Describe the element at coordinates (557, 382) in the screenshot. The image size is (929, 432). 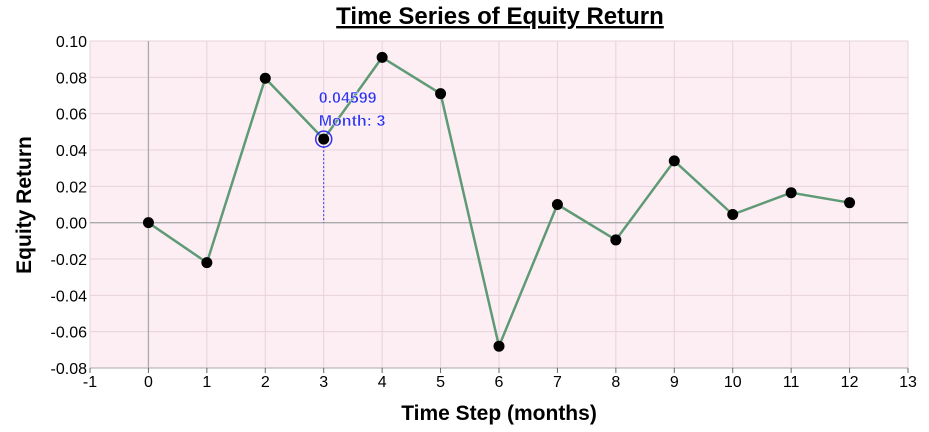
I see `x-tick-label-8: 7` at that location.